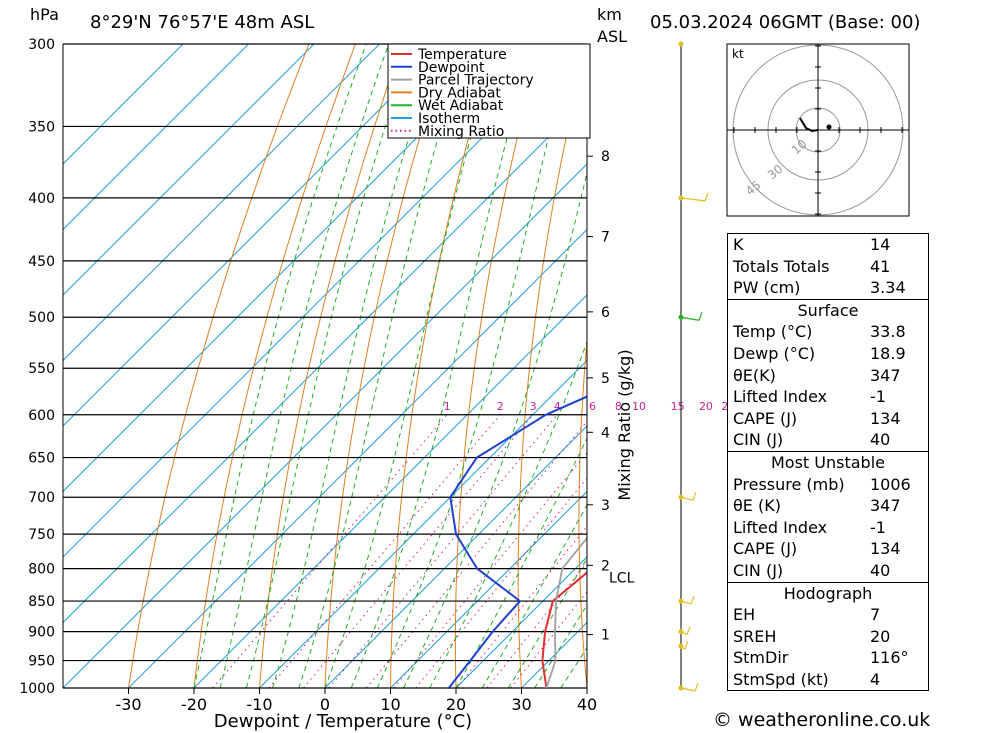 This screenshot has width=1000, height=733. What do you see at coordinates (758, 440) in the screenshot?
I see `index-label: CIN (J)` at bounding box center [758, 440].